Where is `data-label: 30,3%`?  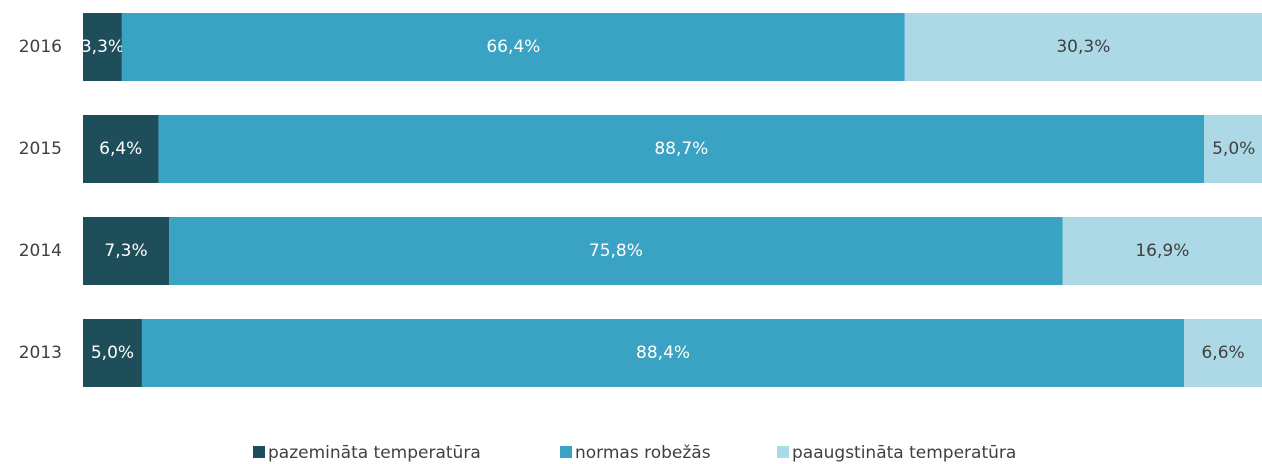 data-label: 30,3% is located at coordinates (1083, 47).